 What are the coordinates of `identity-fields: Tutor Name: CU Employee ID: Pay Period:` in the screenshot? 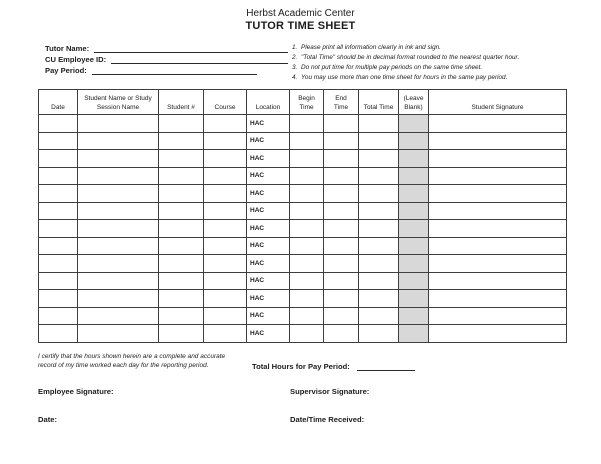 It's located at (166, 58).